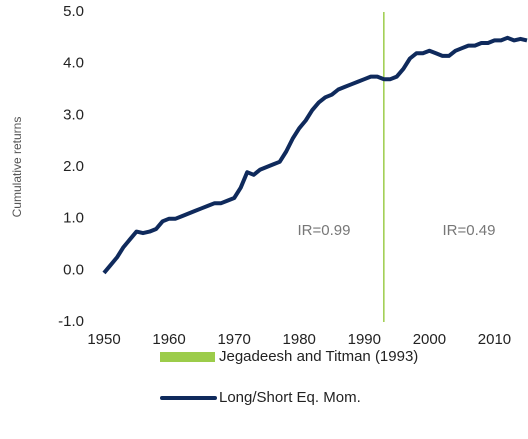 This screenshot has height=439, width=528. Describe the element at coordinates (318, 356) in the screenshot. I see `legend-label: Jegadeesh and Titman (1993)` at that location.